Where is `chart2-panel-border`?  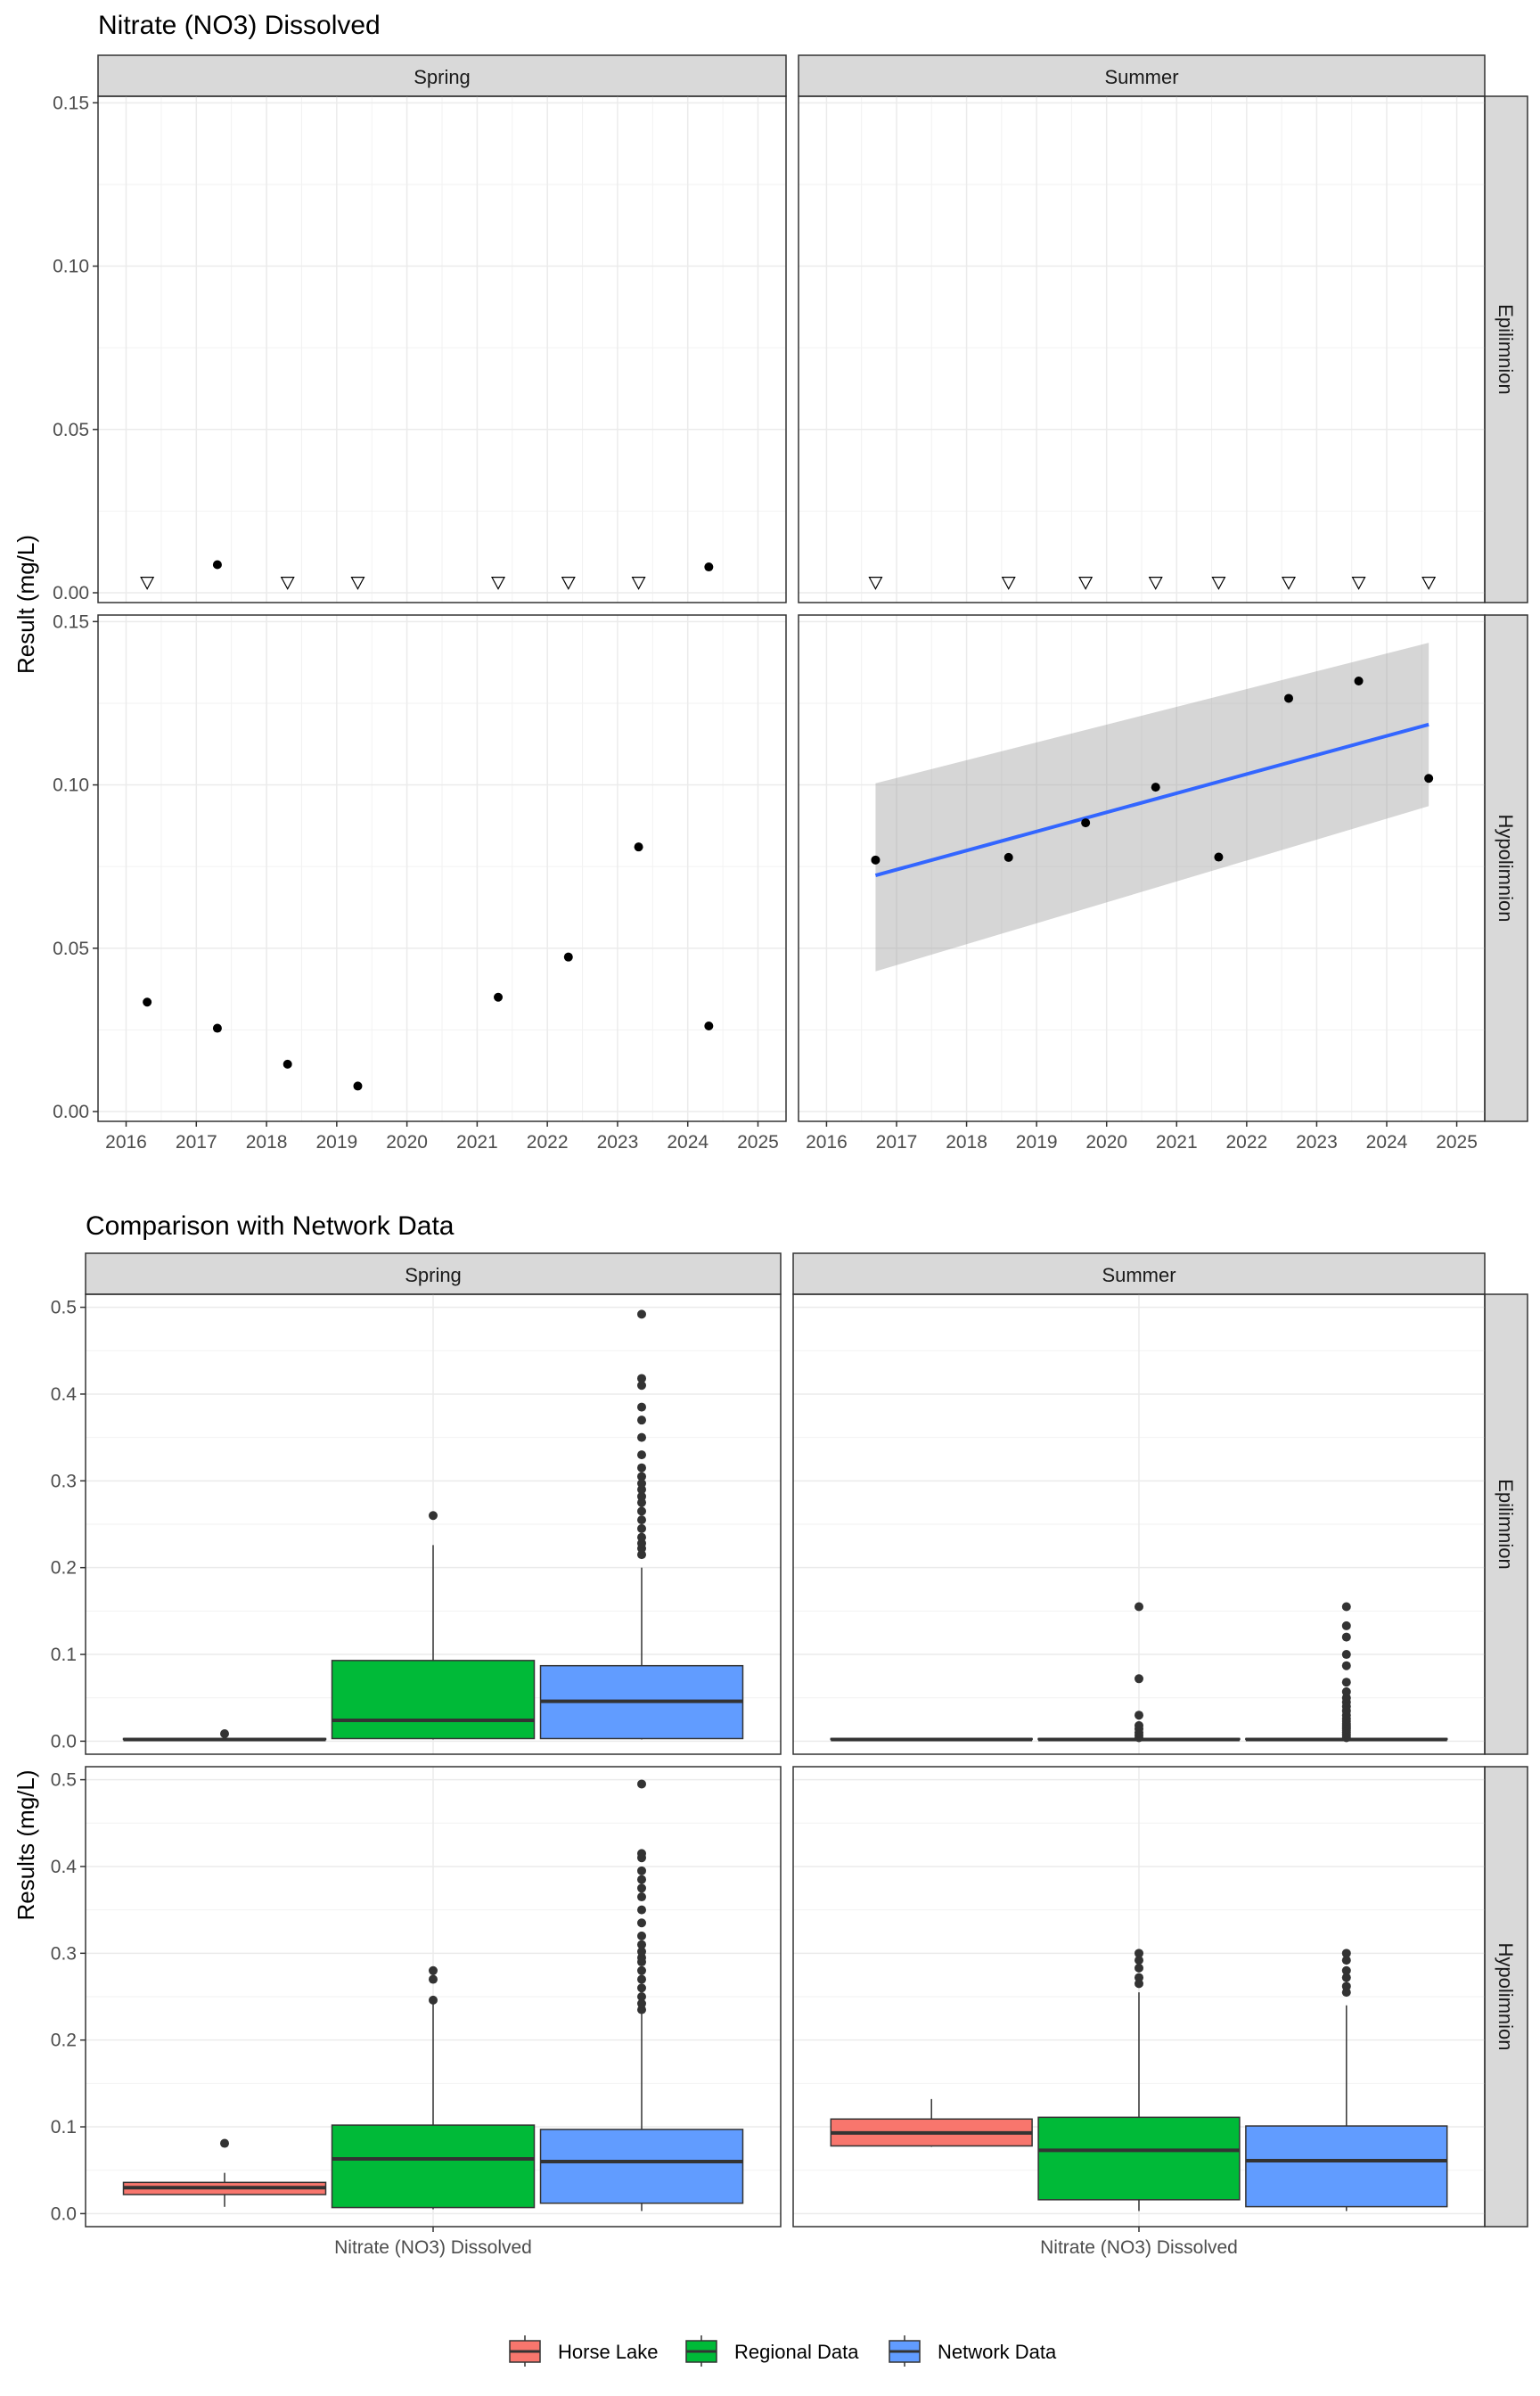 chart2-panel-border is located at coordinates (1139, 1524).